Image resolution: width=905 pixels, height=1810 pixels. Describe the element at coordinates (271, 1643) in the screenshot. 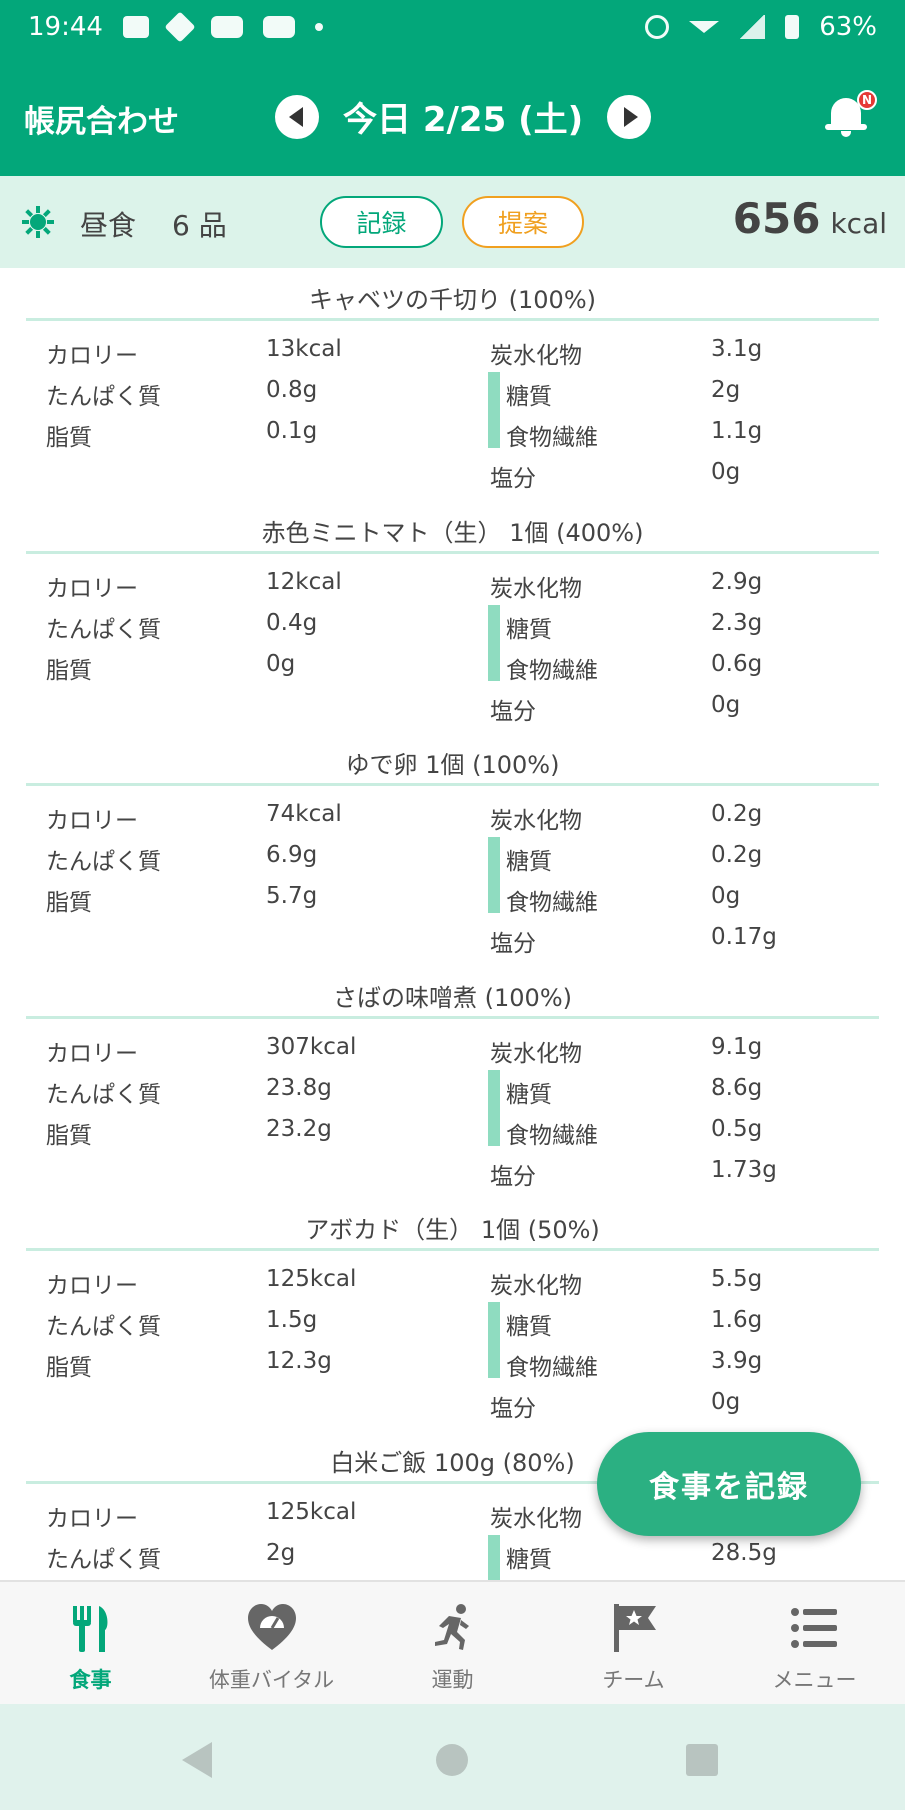

I see `nav-tab-weight-vitals: 体重バイタル` at that location.